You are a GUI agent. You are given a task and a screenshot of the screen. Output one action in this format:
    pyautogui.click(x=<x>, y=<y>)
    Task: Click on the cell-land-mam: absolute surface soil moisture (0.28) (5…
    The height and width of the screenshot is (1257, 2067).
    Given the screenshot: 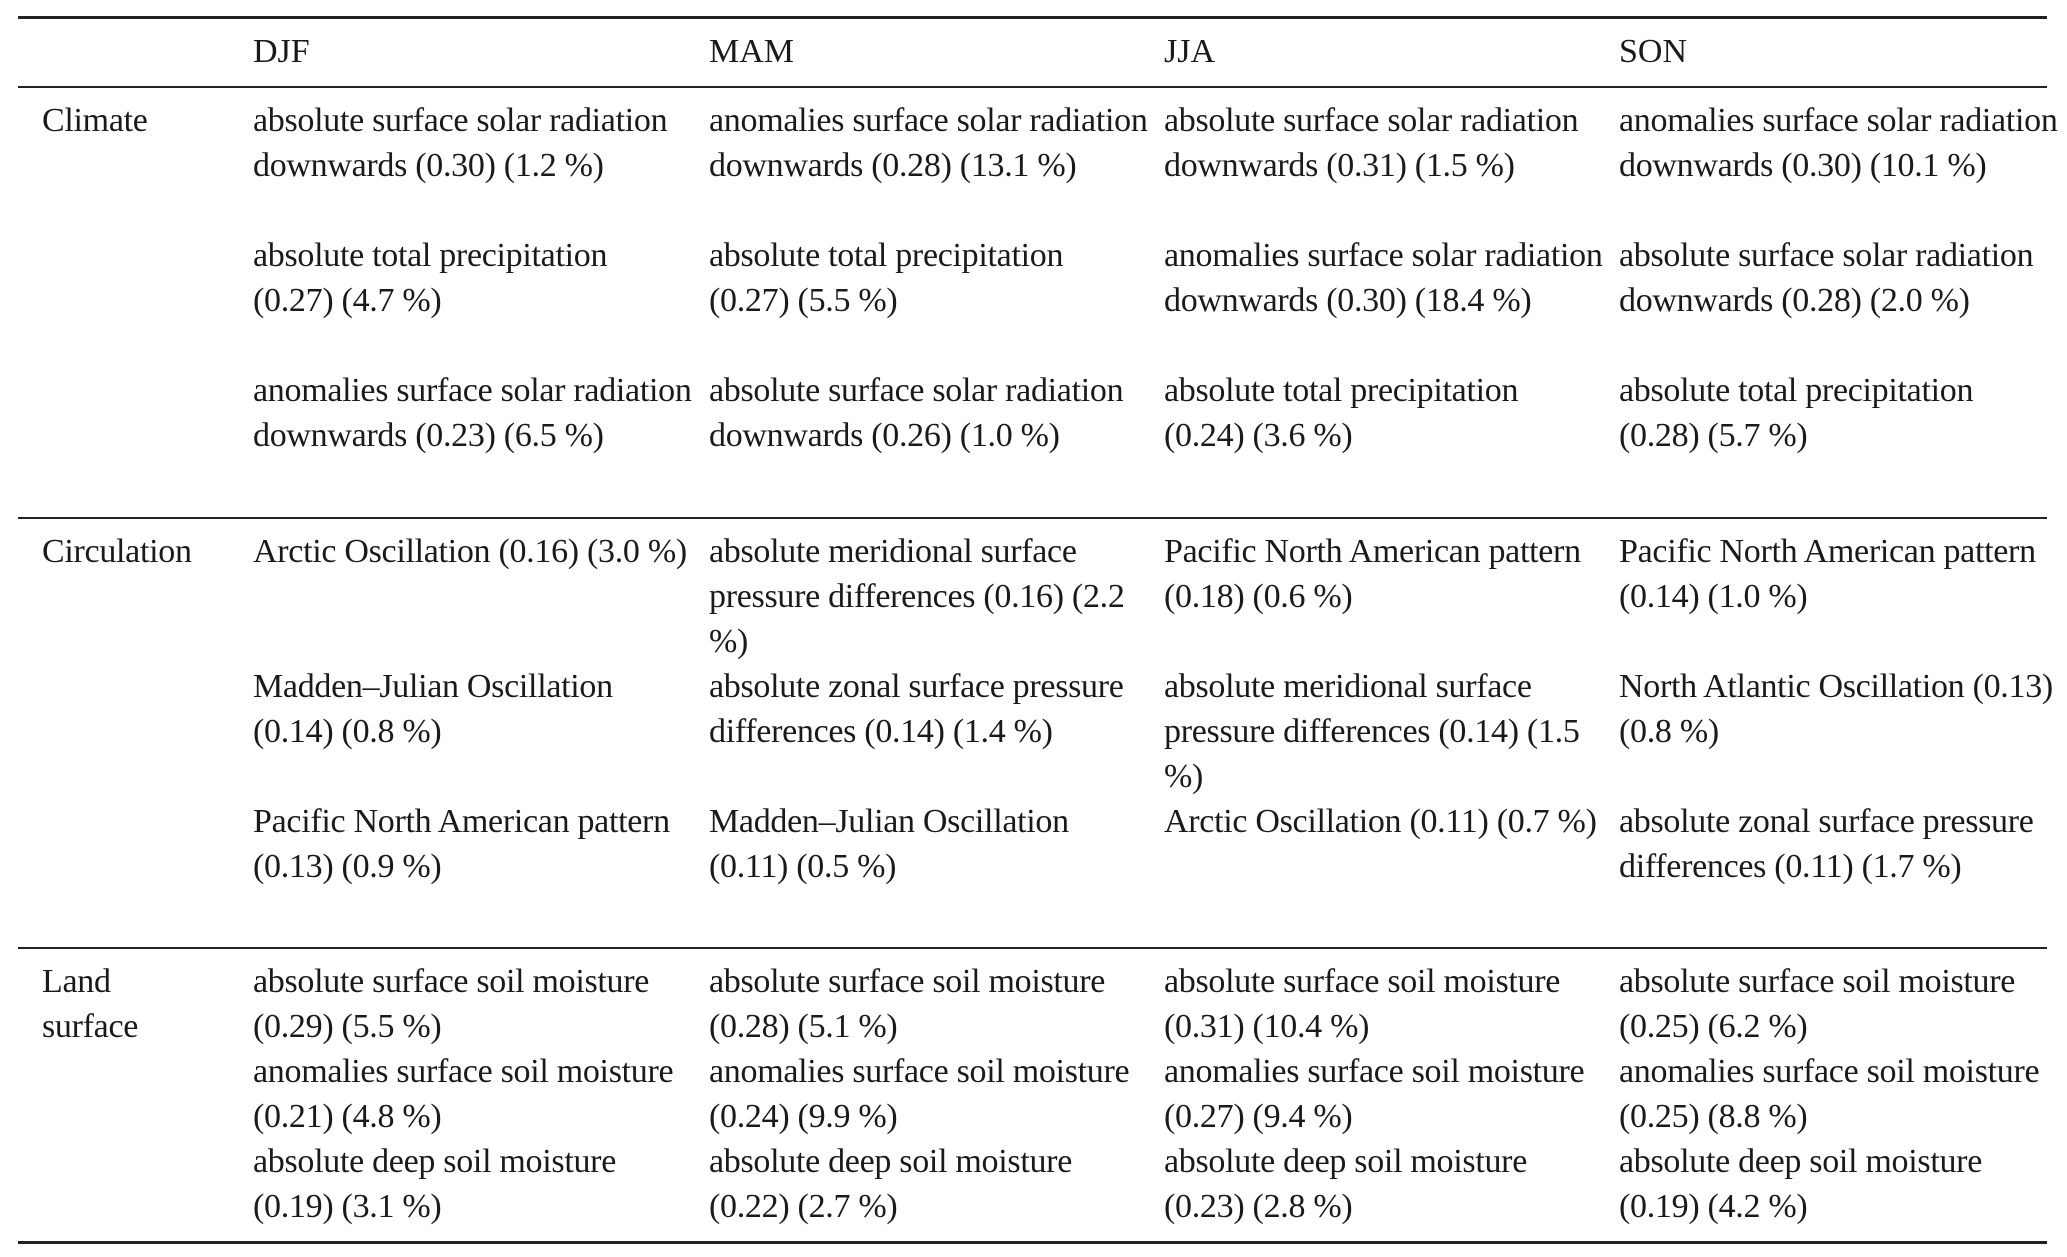 What is the action you would take?
    pyautogui.click(x=929, y=1094)
    